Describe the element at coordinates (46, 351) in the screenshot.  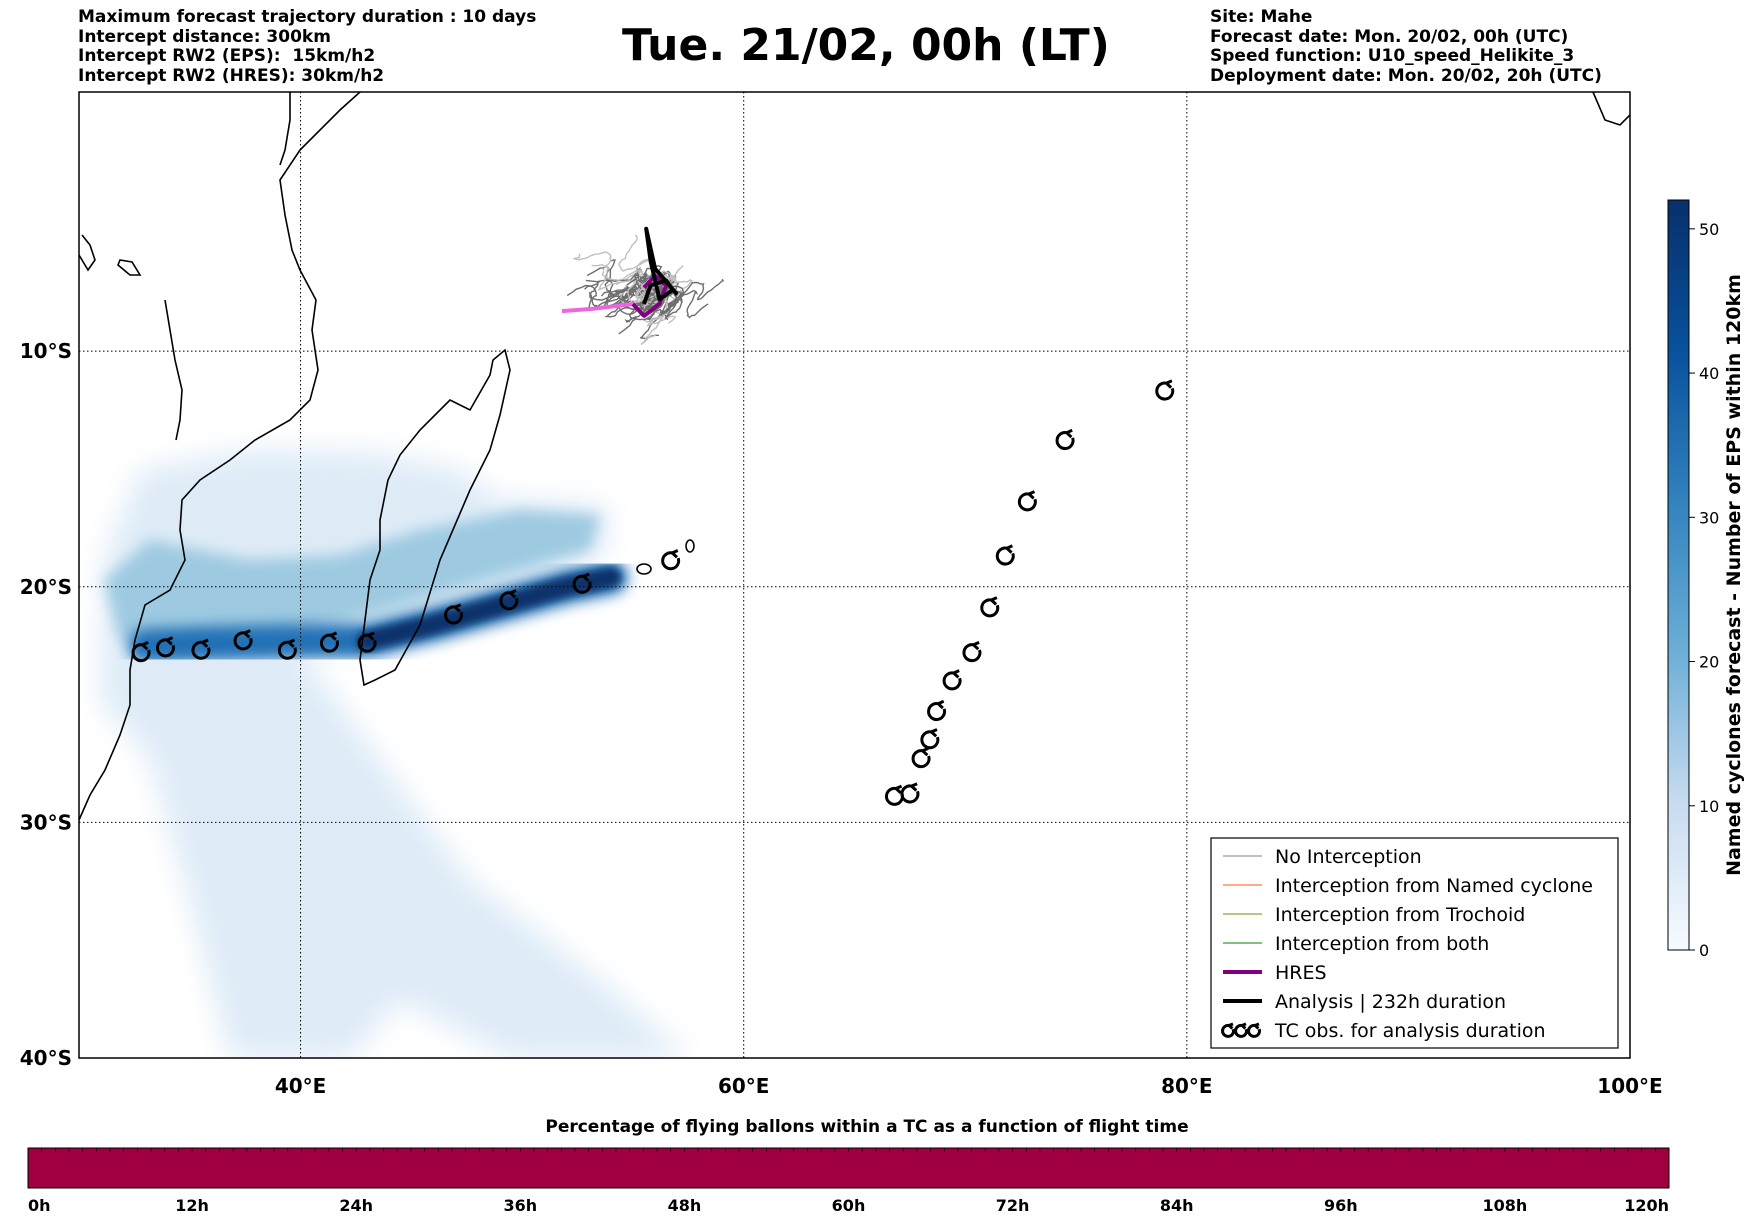
I see `lat-label: 10°S` at that location.